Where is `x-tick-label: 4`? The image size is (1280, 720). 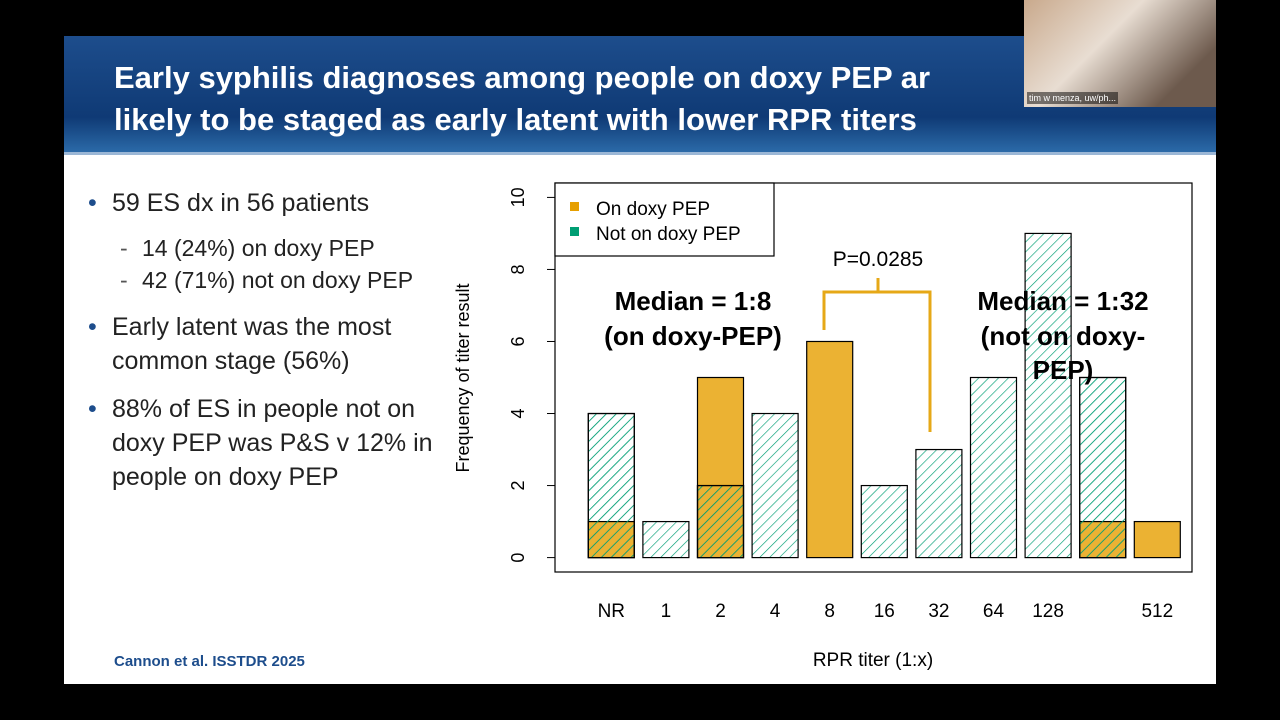 x-tick-label: 4 is located at coordinates (775, 611).